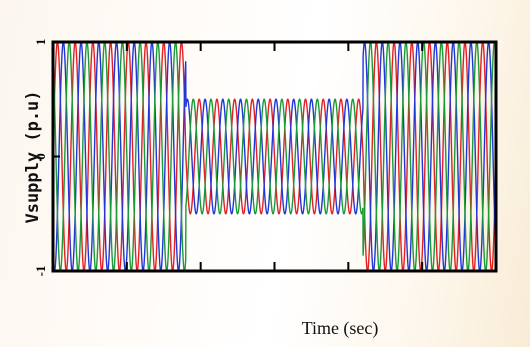 The image size is (530, 347). What do you see at coordinates (265, 328) in the screenshot?
I see `x-axis-label: Time (sec)` at bounding box center [265, 328].